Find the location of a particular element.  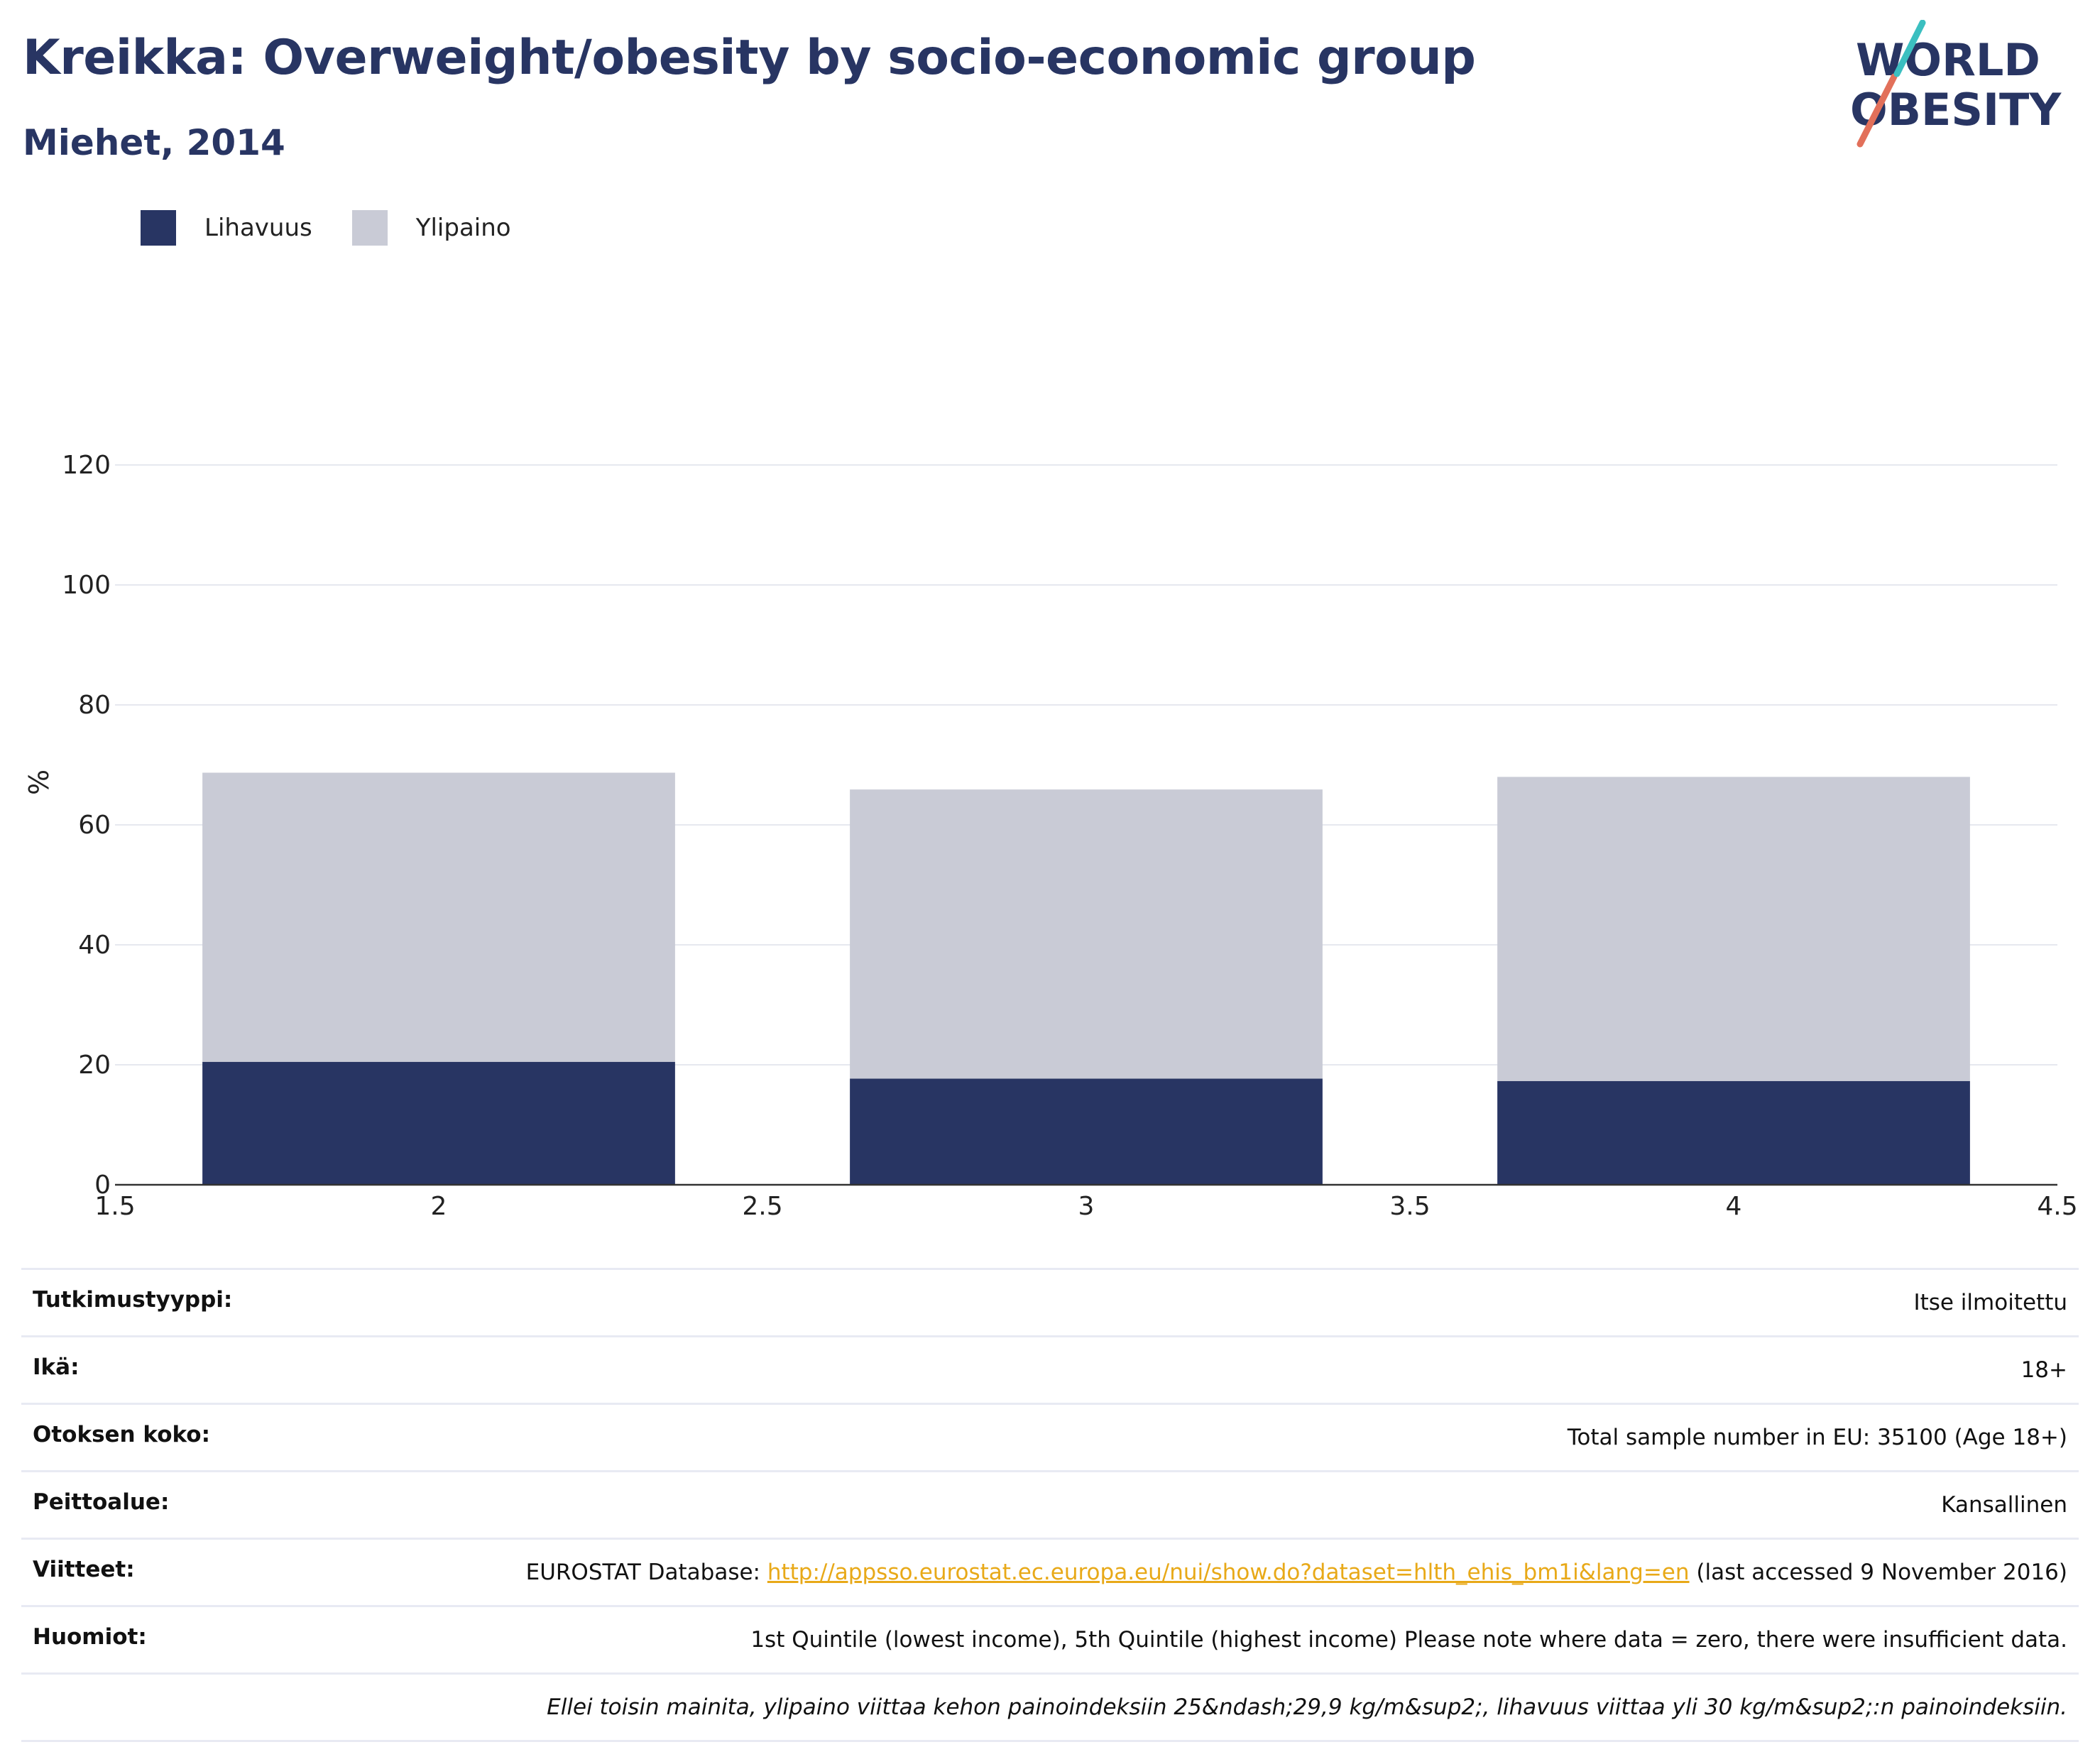

study-type-label: Tutkimustyyppi: is located at coordinates (217, 1302).